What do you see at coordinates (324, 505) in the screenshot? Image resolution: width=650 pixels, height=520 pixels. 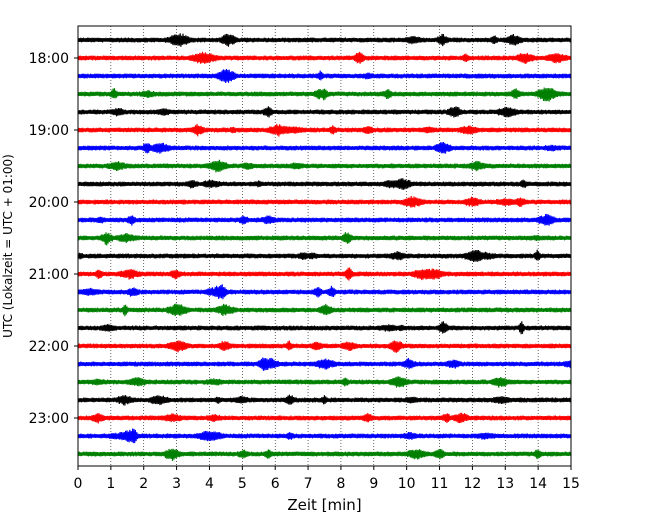 I see `x-axis-label: Zeit [min]` at bounding box center [324, 505].